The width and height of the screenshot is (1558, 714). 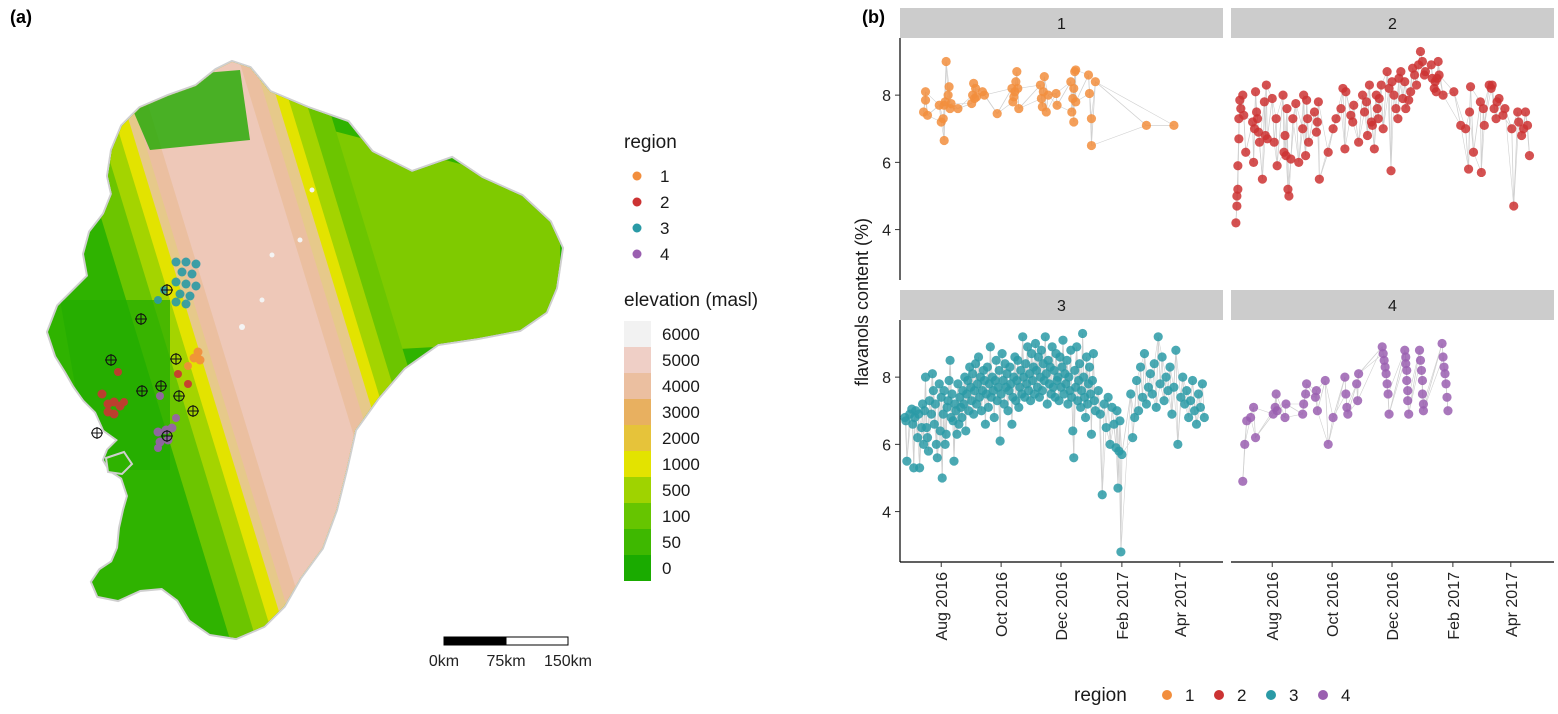 What do you see at coordinates (671, 542) in the screenshot?
I see `elevation-label-50: 50` at bounding box center [671, 542].